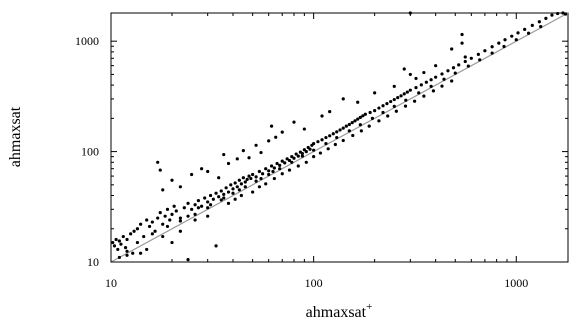  Describe the element at coordinates (516, 283) in the screenshot. I see `x-tick-label: 1000` at that location.